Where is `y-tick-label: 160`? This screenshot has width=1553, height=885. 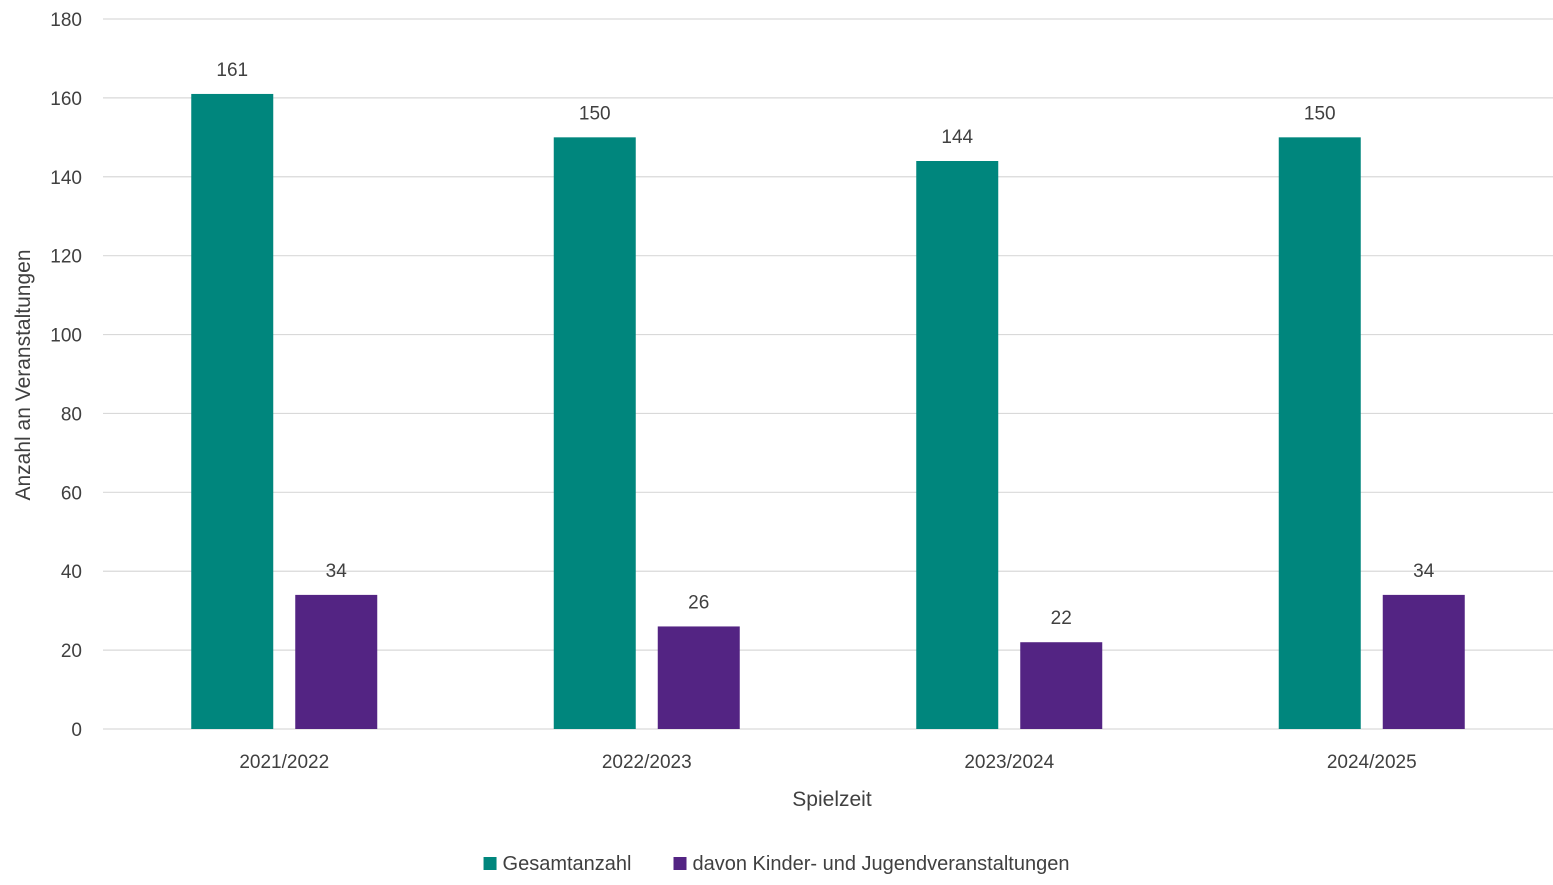
y-tick-label: 160 is located at coordinates (66, 99).